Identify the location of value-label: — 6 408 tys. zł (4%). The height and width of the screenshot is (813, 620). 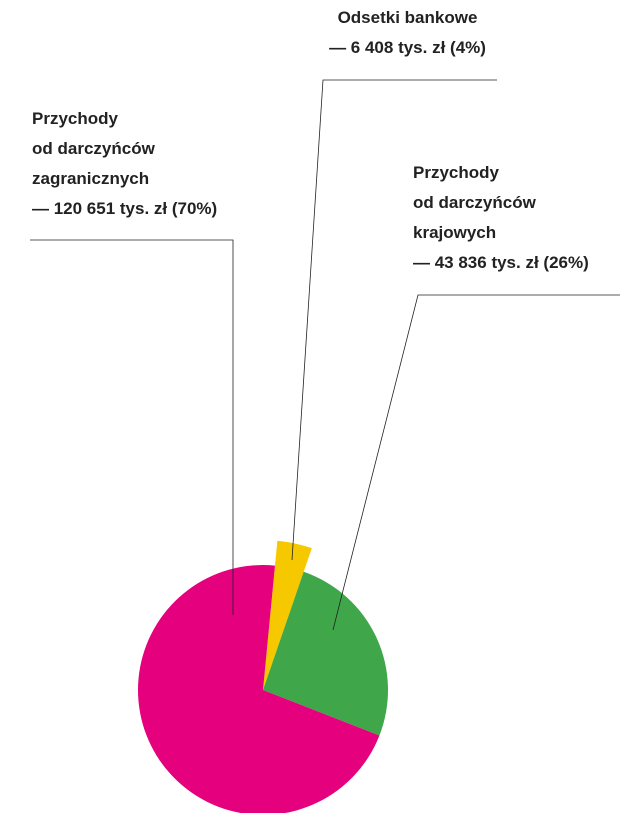
(407, 47).